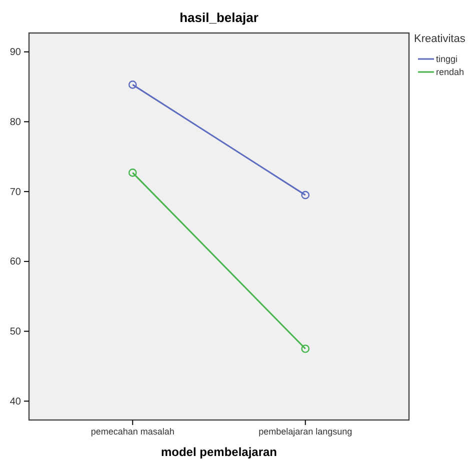 This screenshot has width=471, height=461. I want to click on x-axis-title: model pembelajaran, so click(219, 452).